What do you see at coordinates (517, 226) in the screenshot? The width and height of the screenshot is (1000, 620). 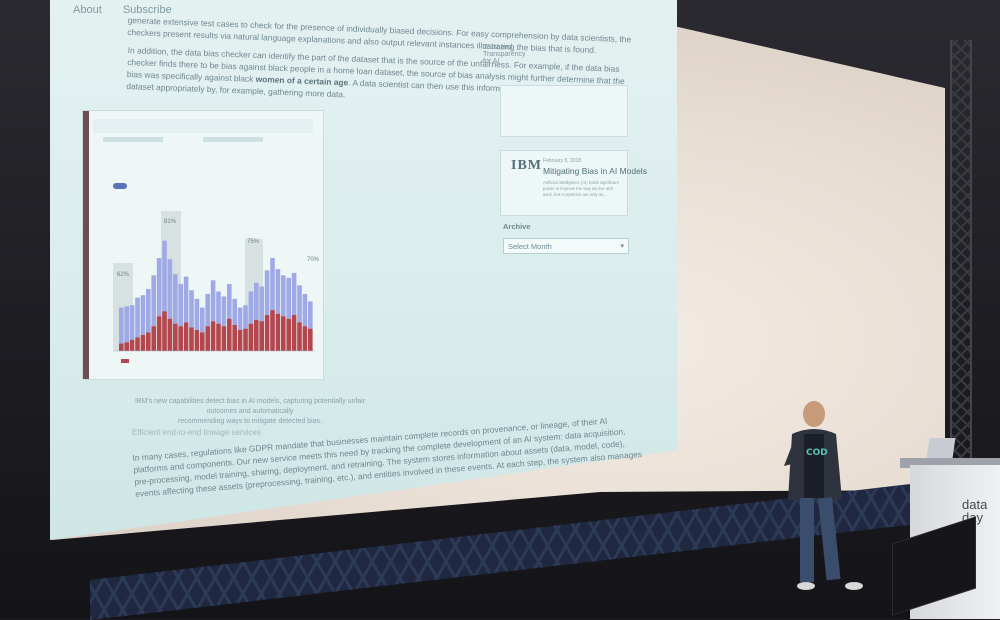 I see `archive-heading: Archive` at bounding box center [517, 226].